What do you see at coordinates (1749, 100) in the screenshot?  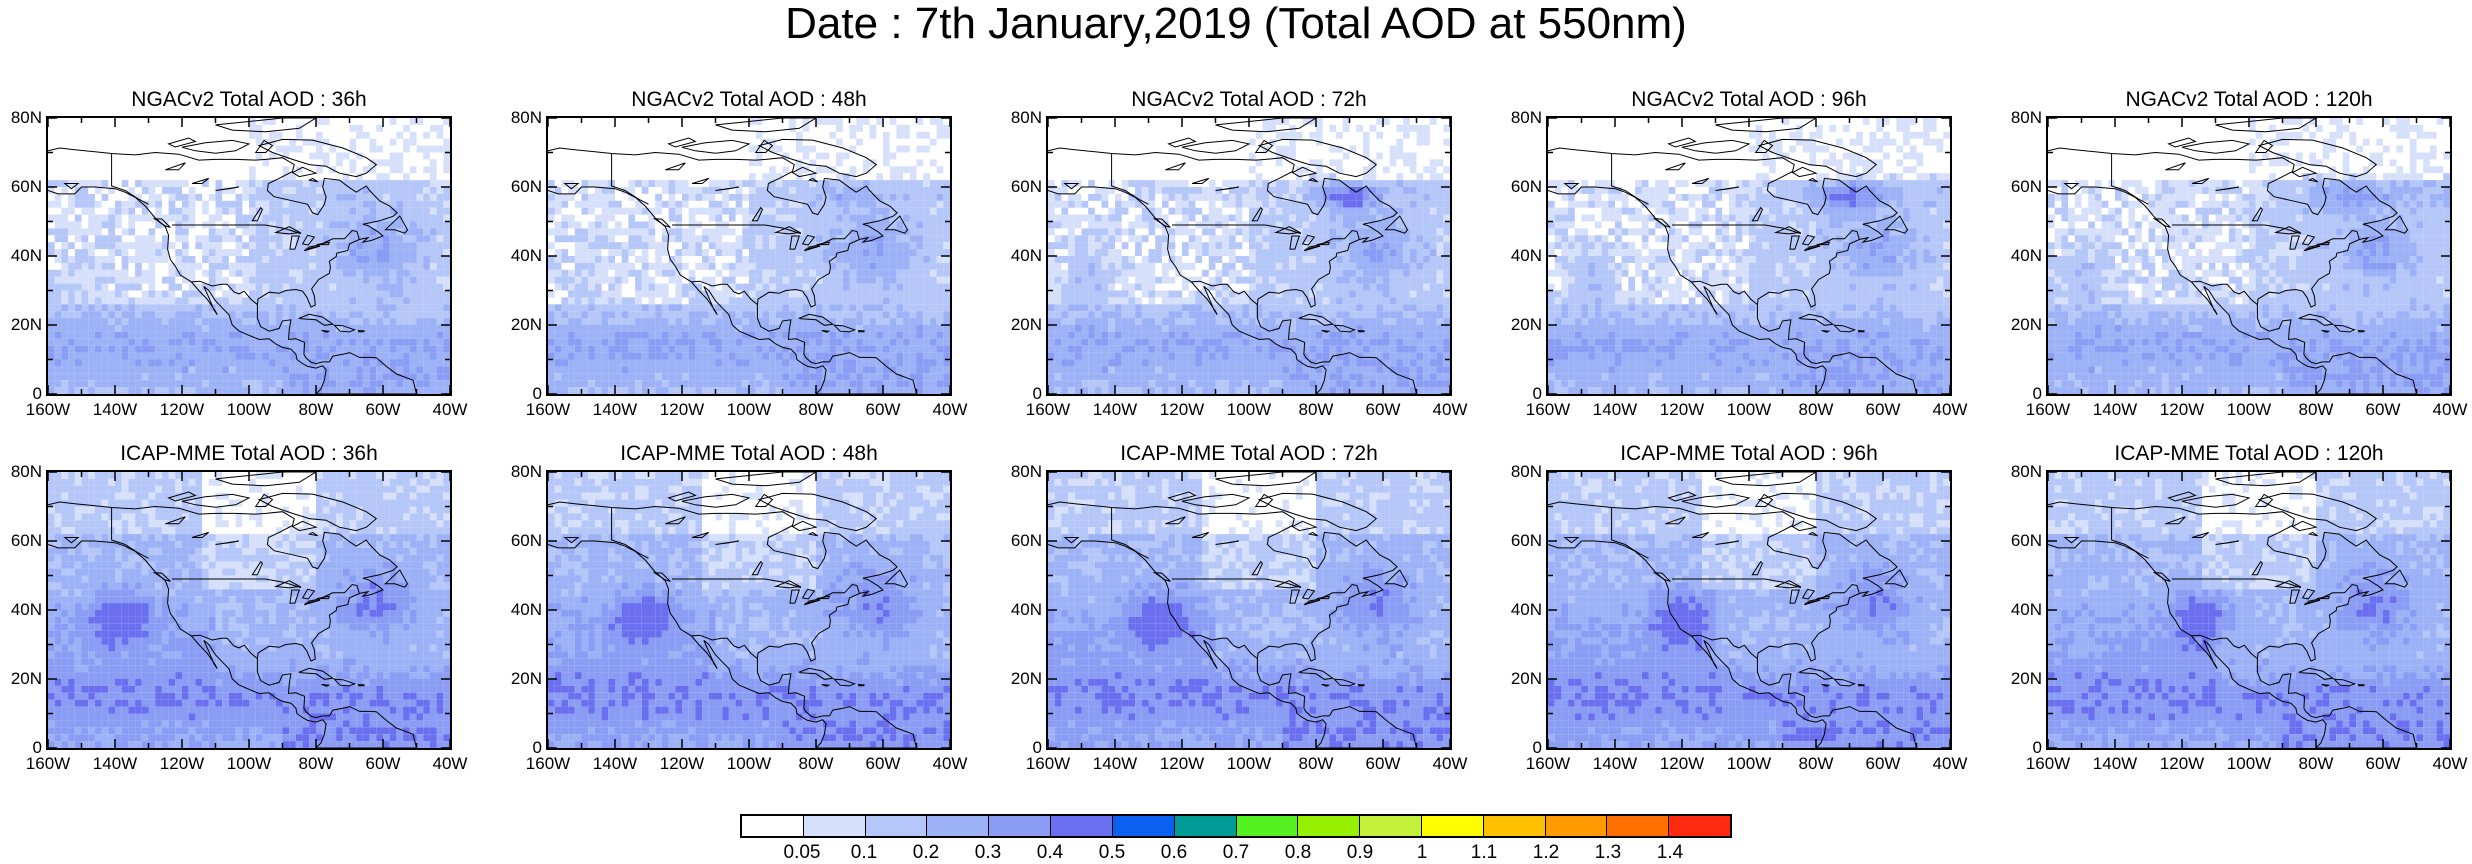 I see `panel-title: NGACv2 Total AOD : 96h` at bounding box center [1749, 100].